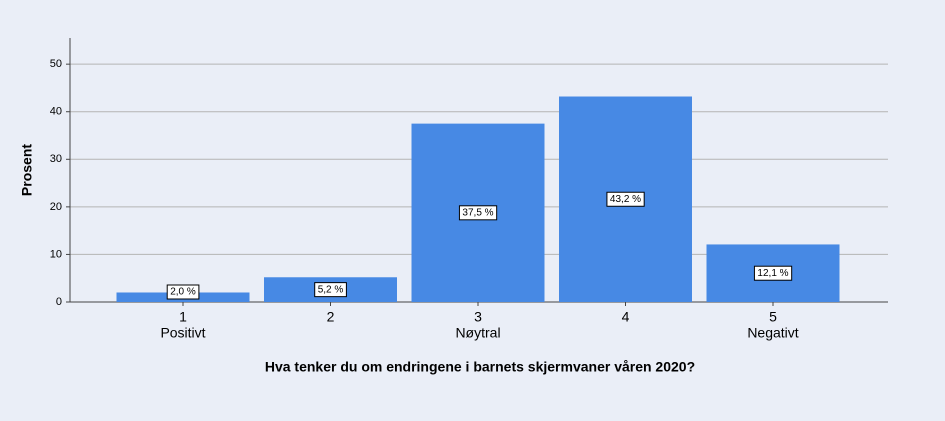 This screenshot has width=945, height=421. I want to click on x-tick-label: 1, so click(183, 317).